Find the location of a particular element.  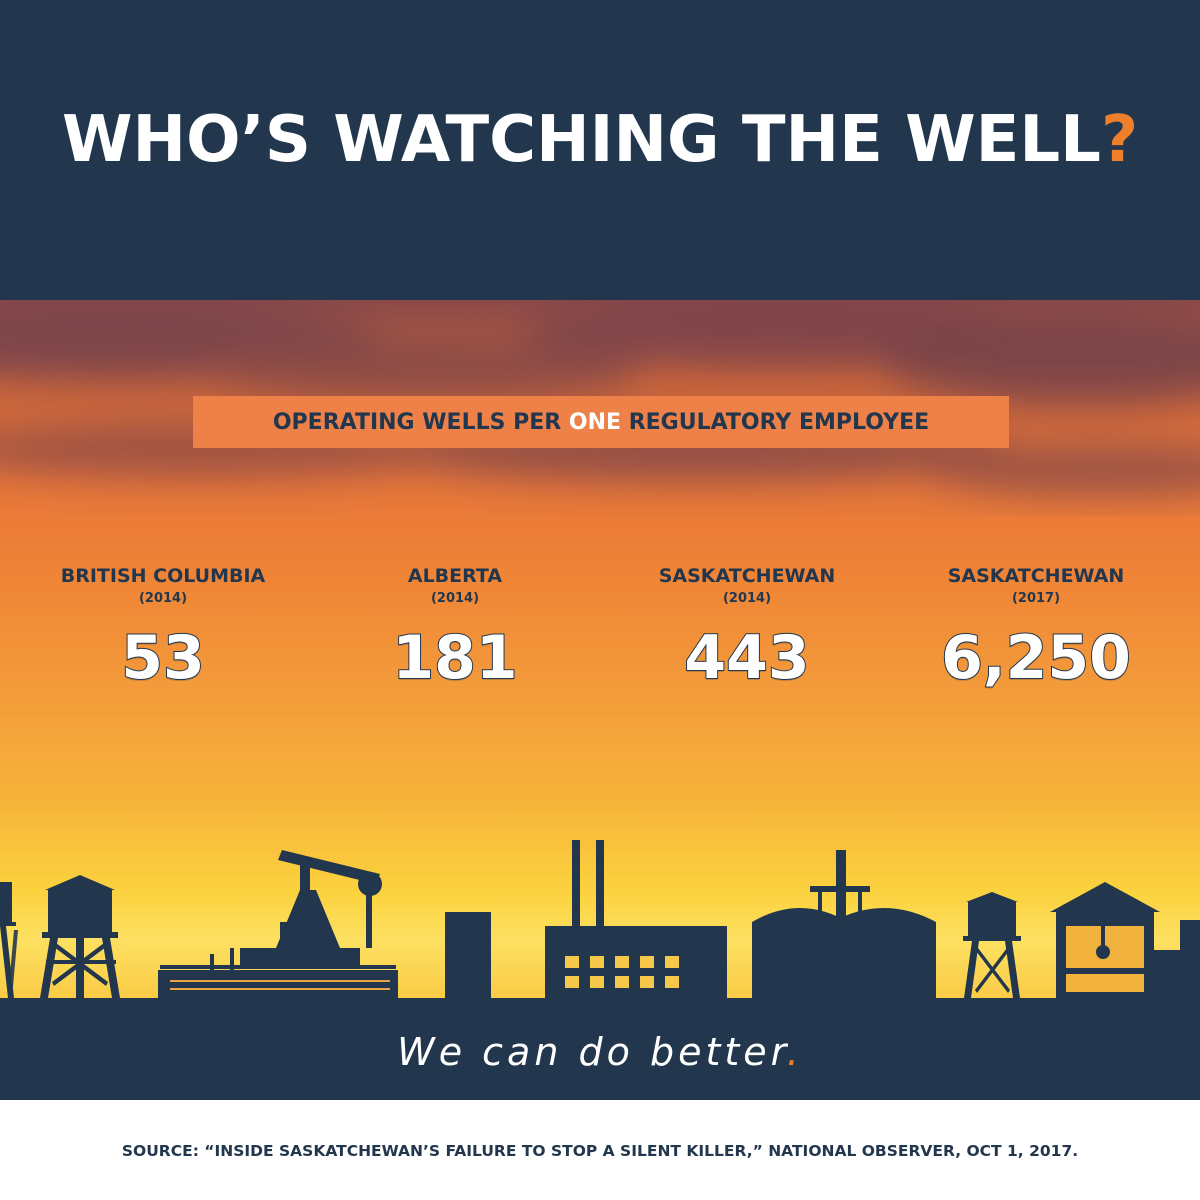

oil-pumpjack-icon is located at coordinates (278, 924).